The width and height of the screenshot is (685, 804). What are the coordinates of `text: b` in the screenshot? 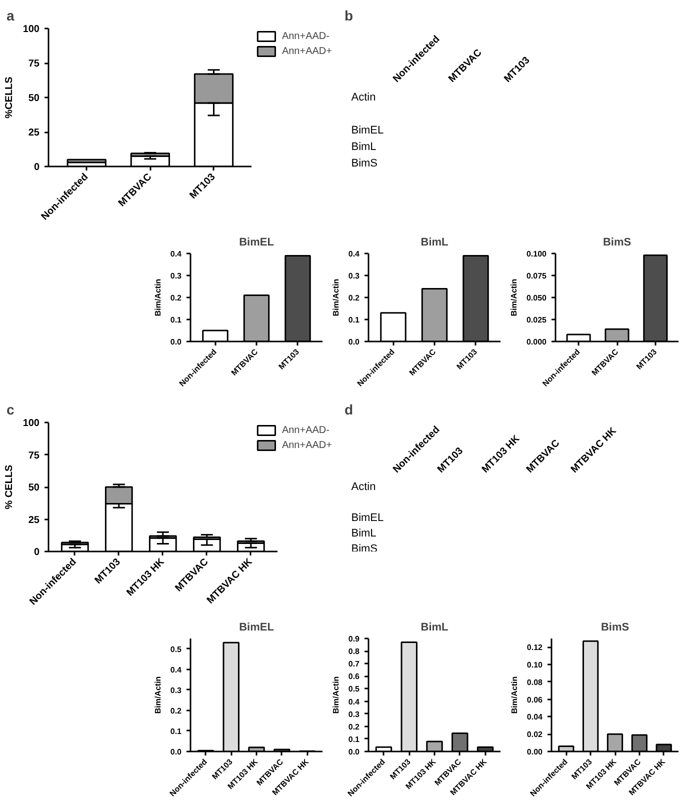 It's located at (349, 16).